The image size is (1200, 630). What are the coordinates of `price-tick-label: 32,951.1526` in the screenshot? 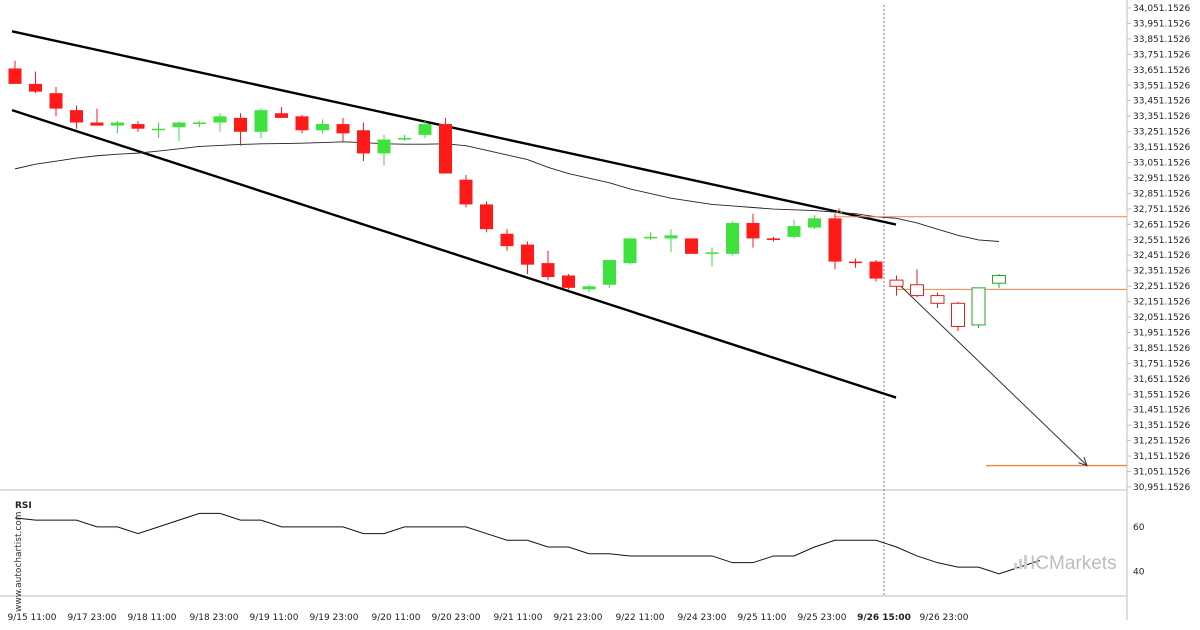 It's located at (1162, 179).